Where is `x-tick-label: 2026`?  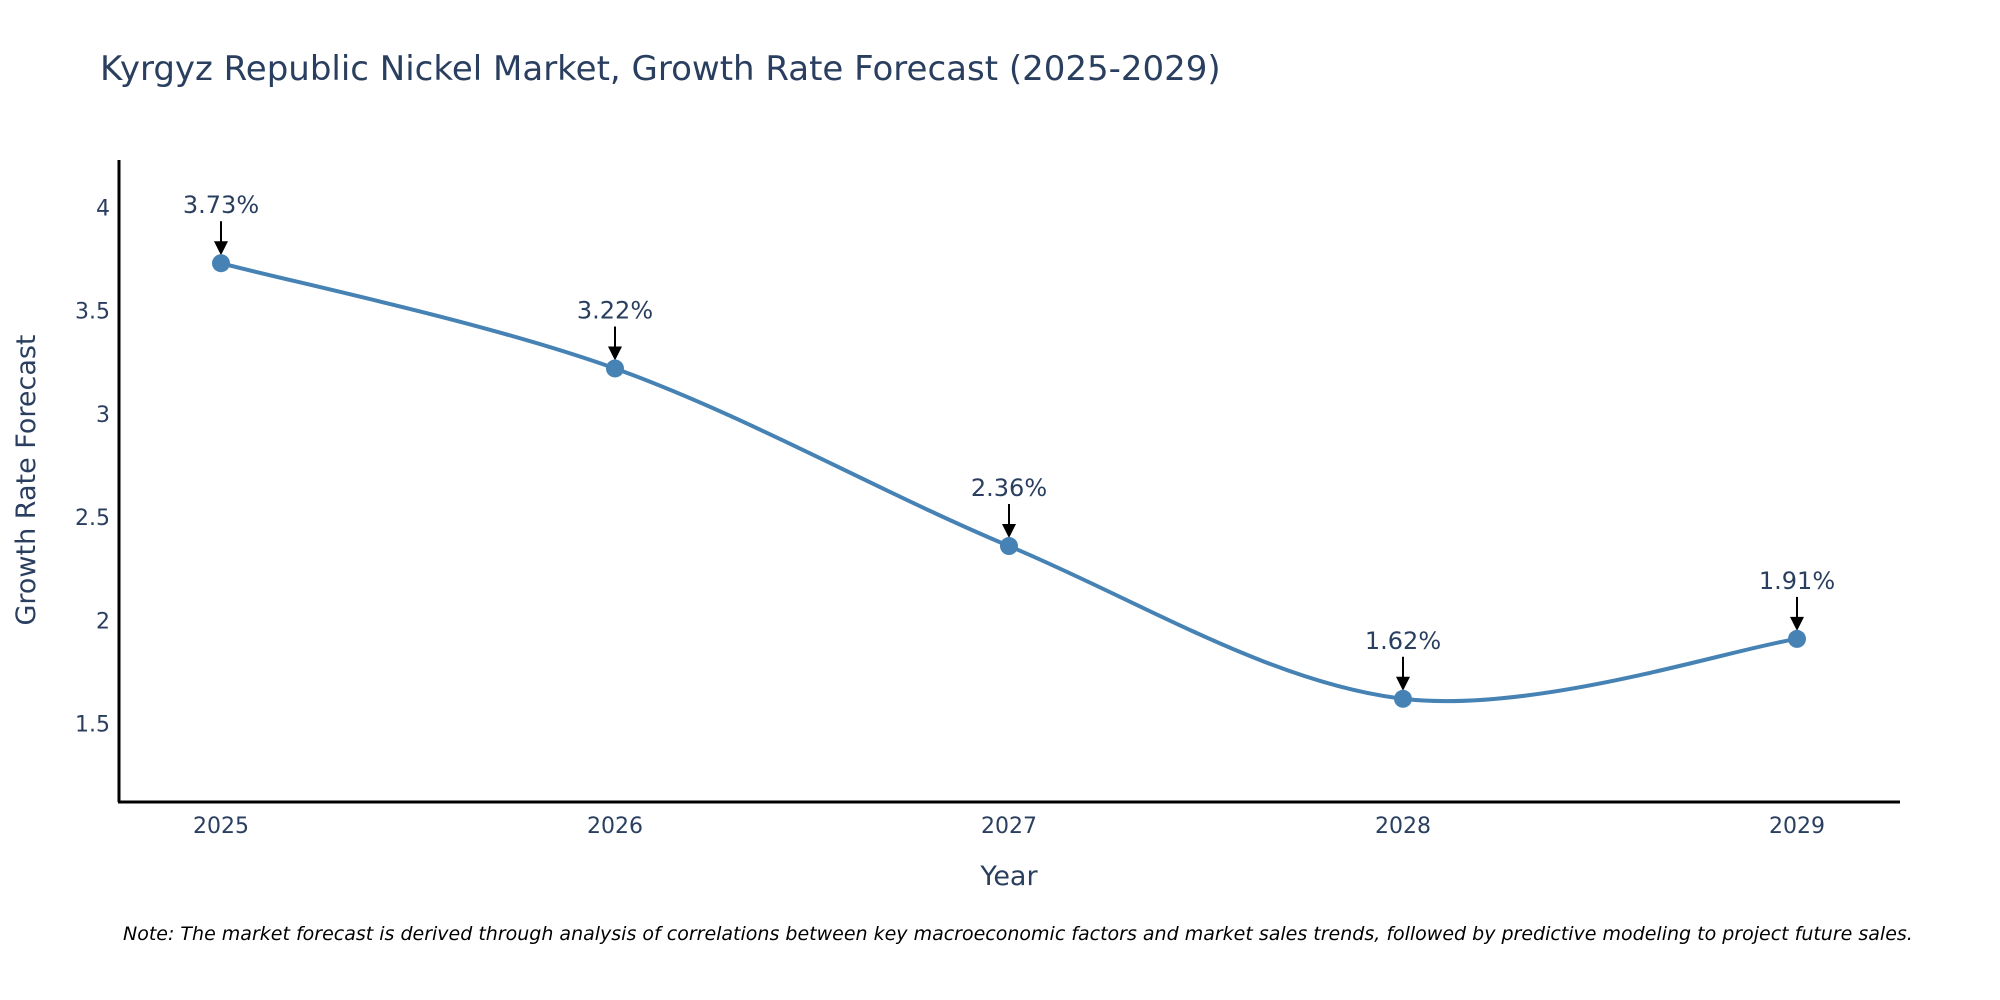
x-tick-label: 2026 is located at coordinates (615, 826).